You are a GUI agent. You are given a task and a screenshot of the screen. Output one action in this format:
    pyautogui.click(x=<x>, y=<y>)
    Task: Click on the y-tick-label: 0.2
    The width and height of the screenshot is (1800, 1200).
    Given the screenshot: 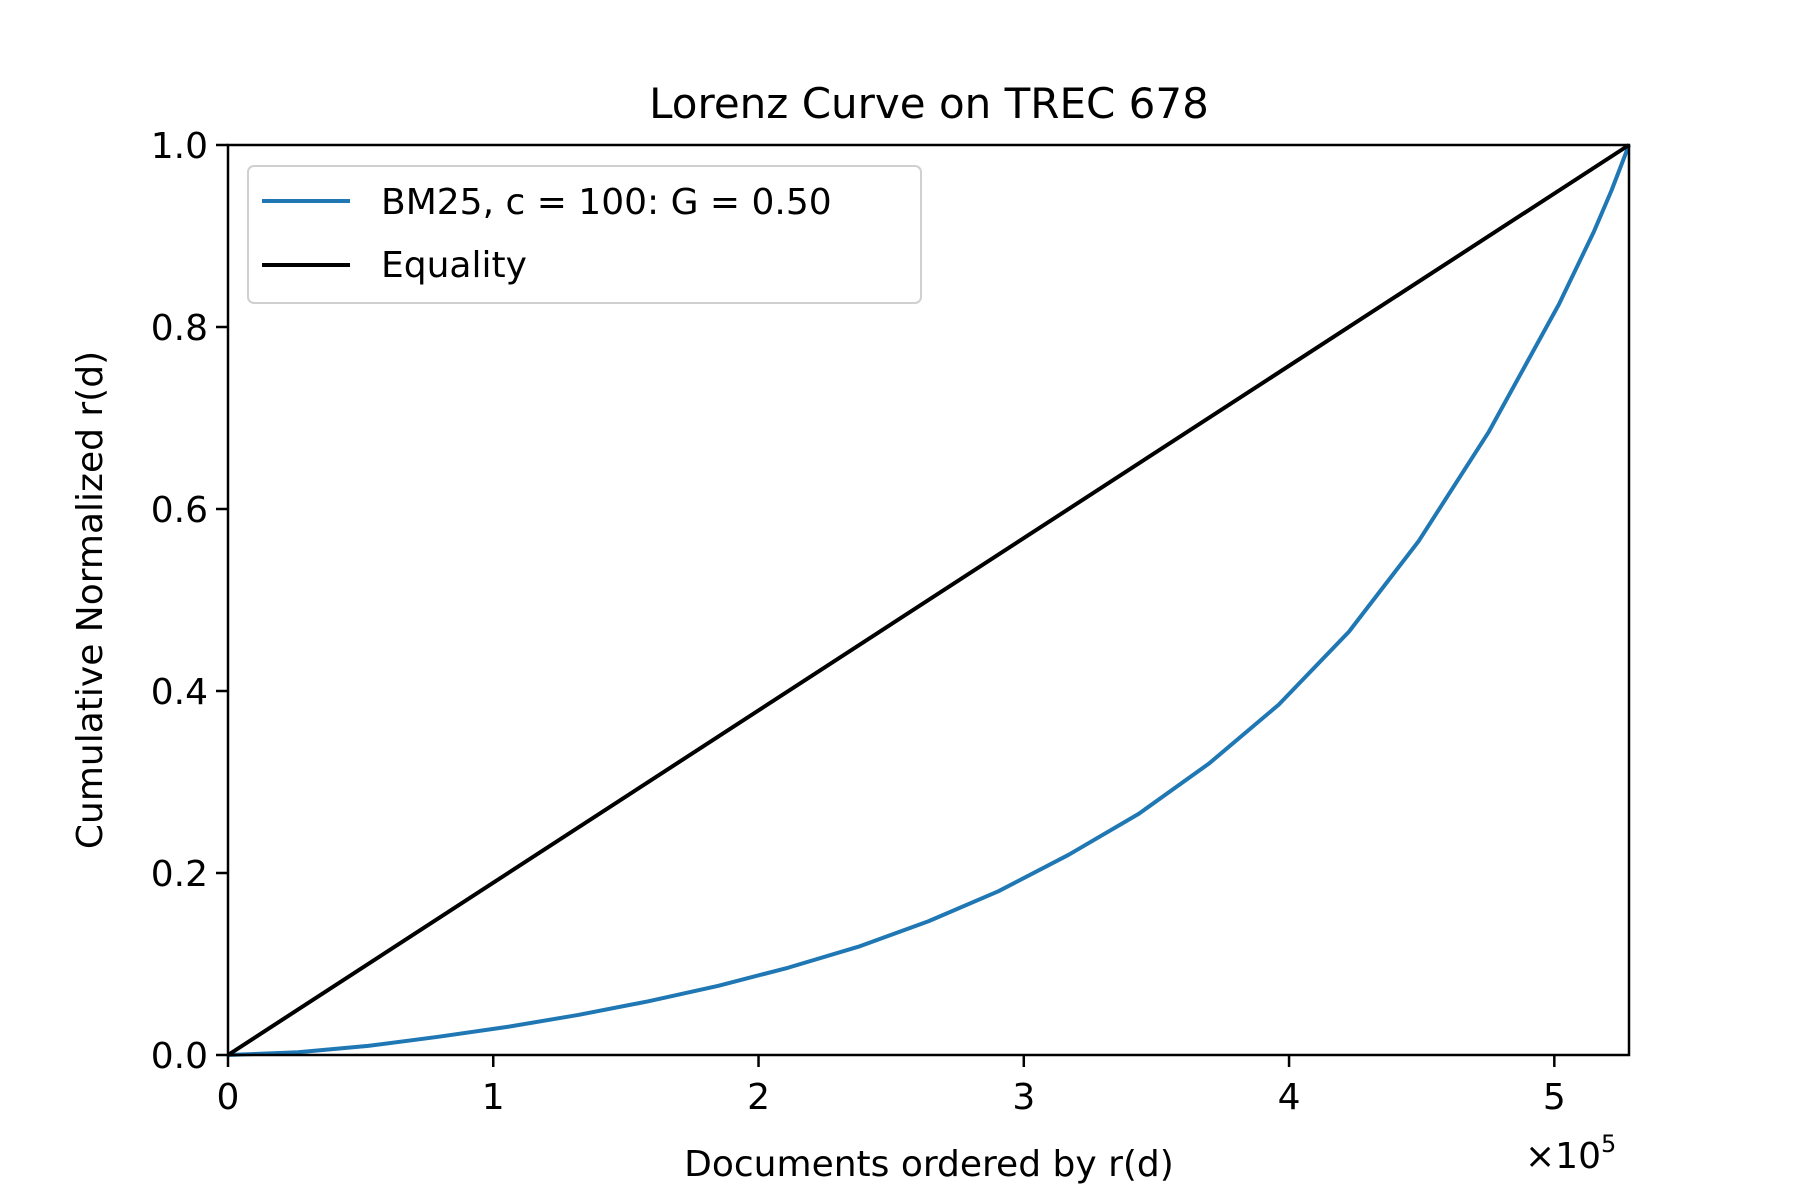 What is the action you would take?
    pyautogui.click(x=179, y=874)
    